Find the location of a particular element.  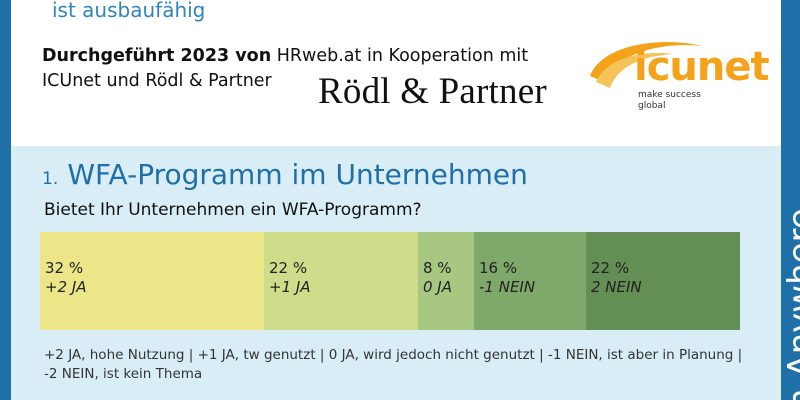

side-word-text: n Anywhere is located at coordinates (790, 304).